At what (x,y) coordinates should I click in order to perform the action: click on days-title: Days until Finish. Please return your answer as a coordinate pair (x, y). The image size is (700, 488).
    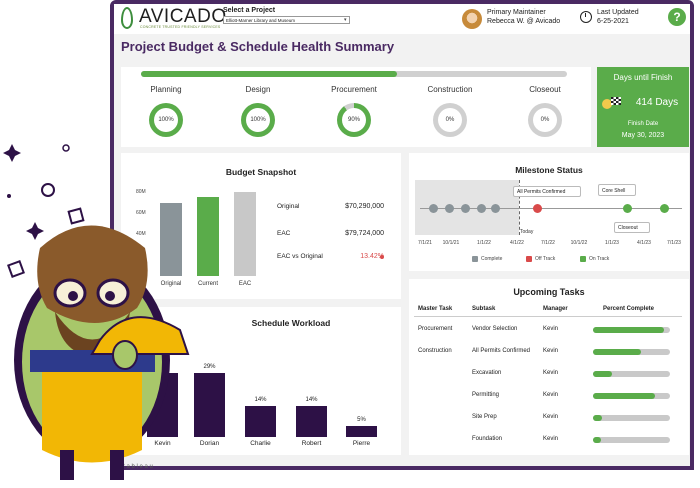
    Looking at the image, I should click on (643, 77).